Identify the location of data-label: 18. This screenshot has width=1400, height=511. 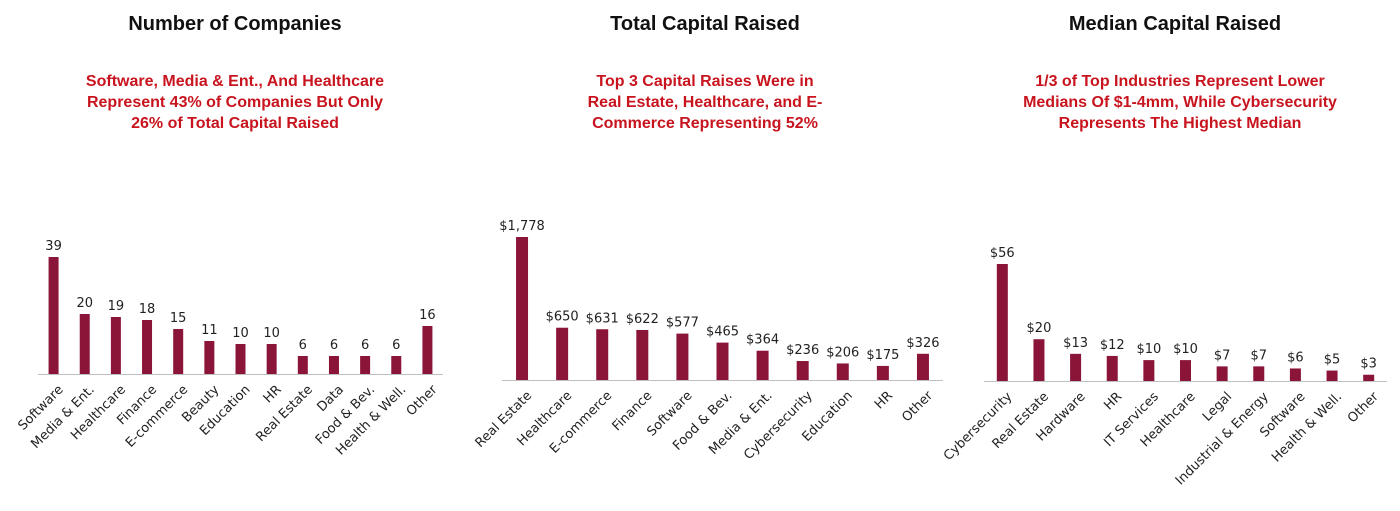
(147, 309).